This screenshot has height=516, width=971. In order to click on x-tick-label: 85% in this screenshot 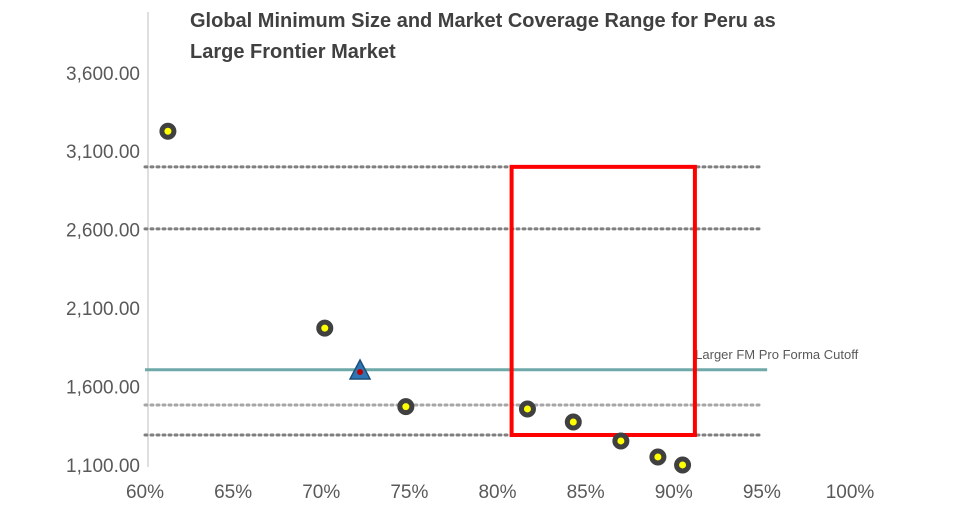, I will do `click(586, 492)`.